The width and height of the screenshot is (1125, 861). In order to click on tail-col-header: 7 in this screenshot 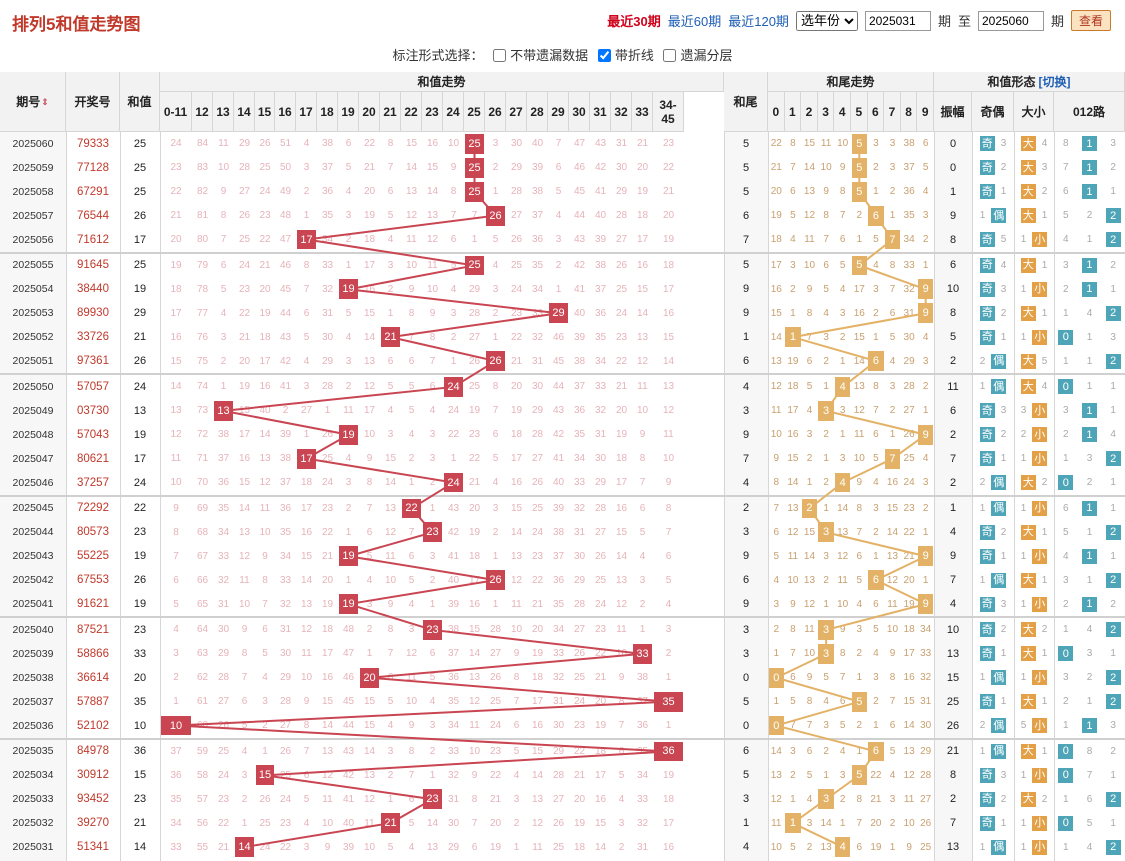, I will do `click(892, 112)`.